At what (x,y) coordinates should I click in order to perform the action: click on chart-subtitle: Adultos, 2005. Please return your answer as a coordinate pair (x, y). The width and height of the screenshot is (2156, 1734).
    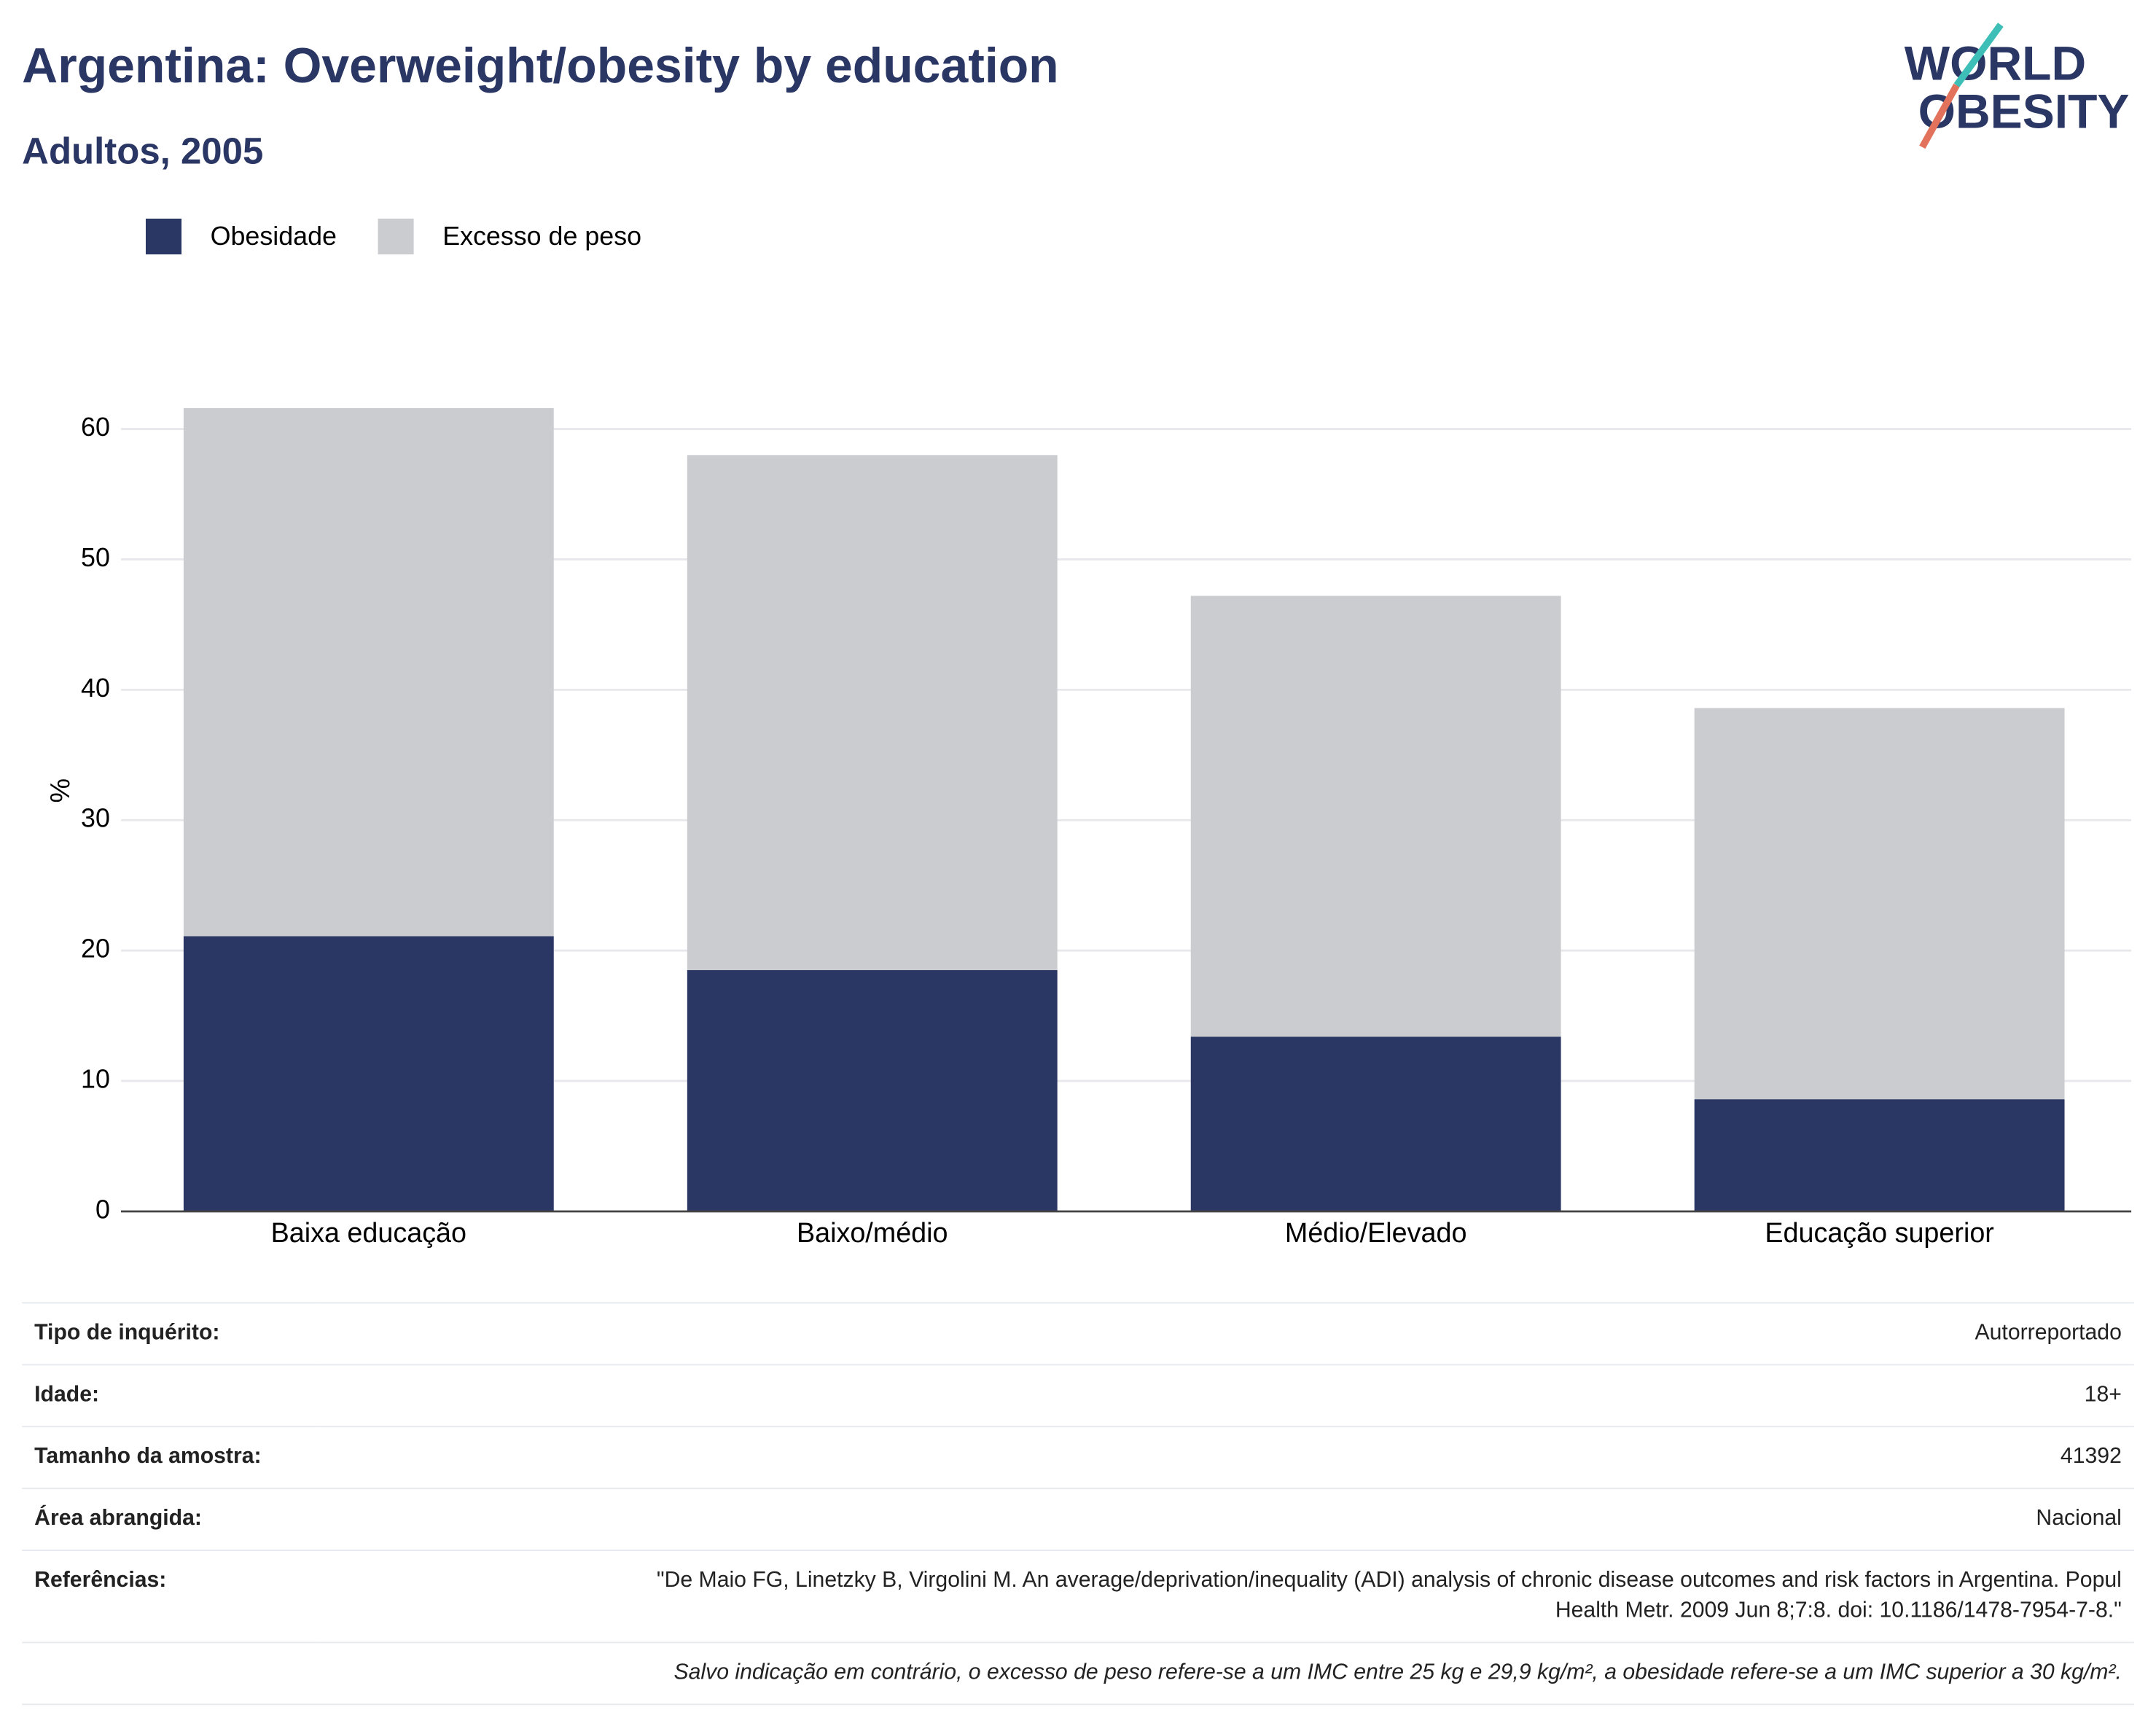
    Looking at the image, I should click on (142, 150).